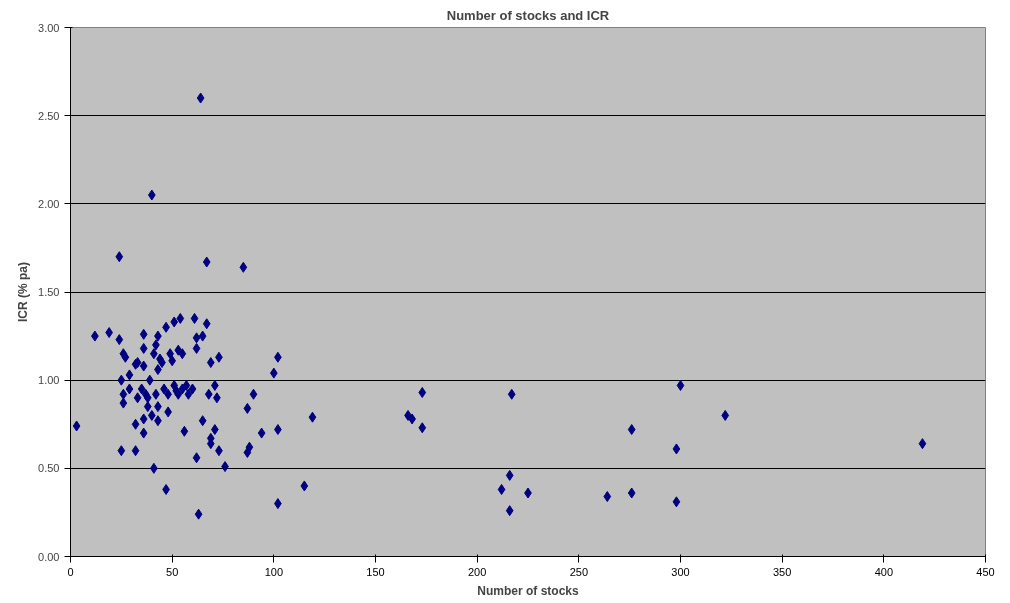 This screenshot has height=603, width=1010. What do you see at coordinates (49, 292) in the screenshot?
I see `y-tick-label: 1.50` at bounding box center [49, 292].